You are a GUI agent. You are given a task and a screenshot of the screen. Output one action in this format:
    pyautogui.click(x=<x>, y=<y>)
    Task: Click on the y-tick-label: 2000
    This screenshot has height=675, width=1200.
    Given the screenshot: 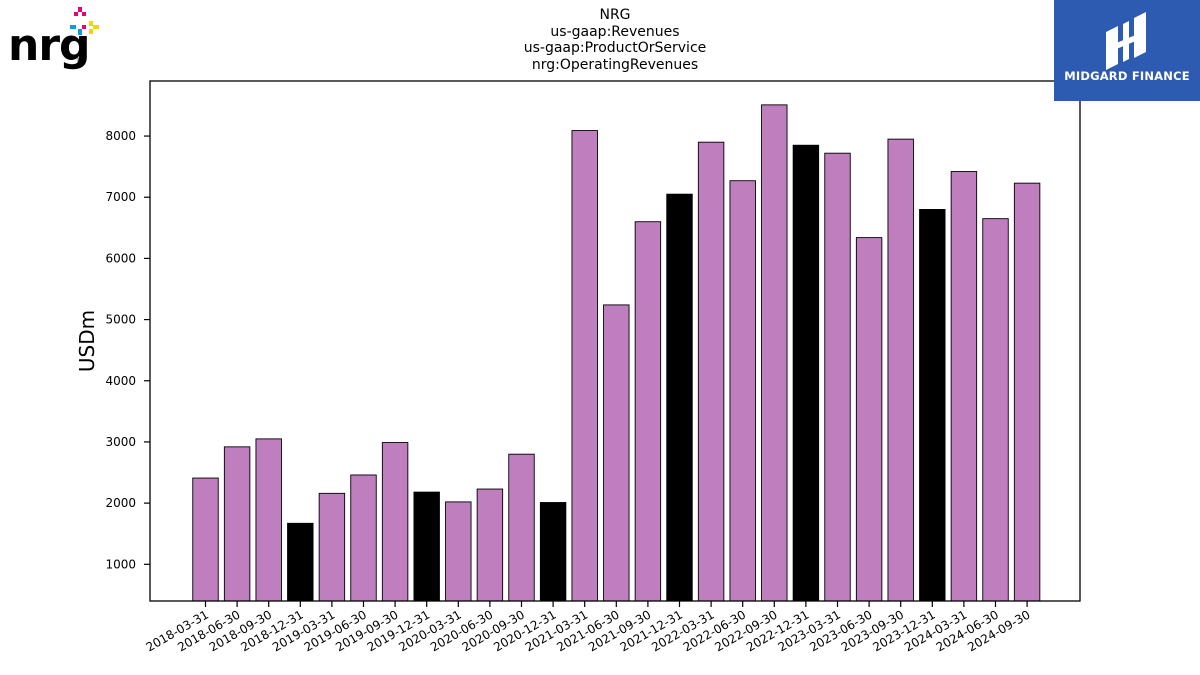 What is the action you would take?
    pyautogui.click(x=120, y=503)
    